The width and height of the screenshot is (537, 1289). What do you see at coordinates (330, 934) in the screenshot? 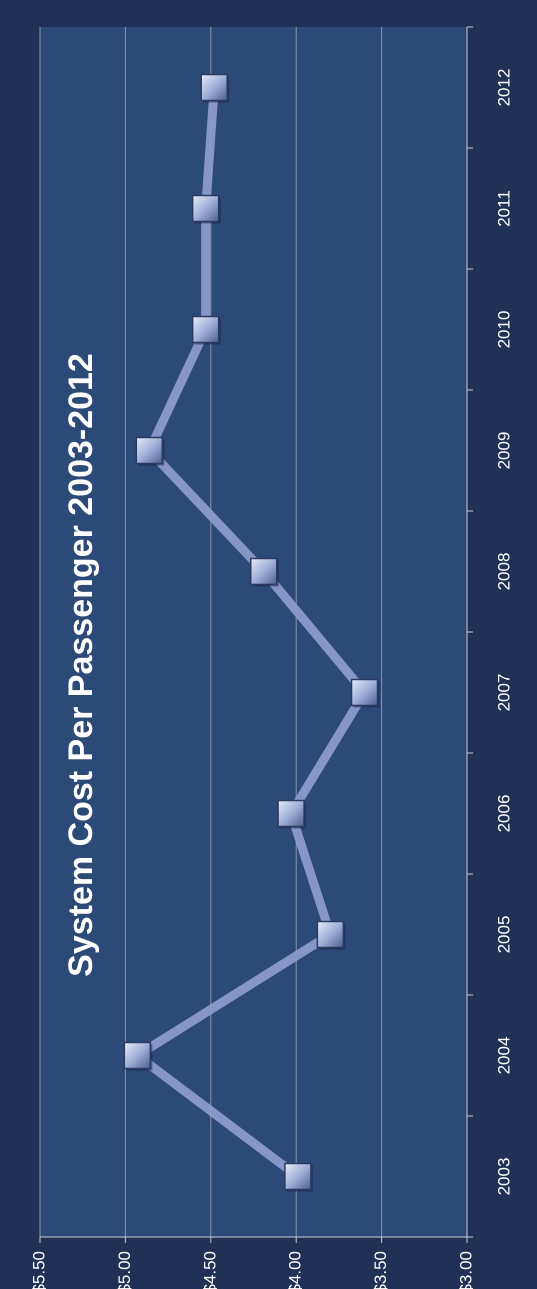
I see `data-point-2005` at bounding box center [330, 934].